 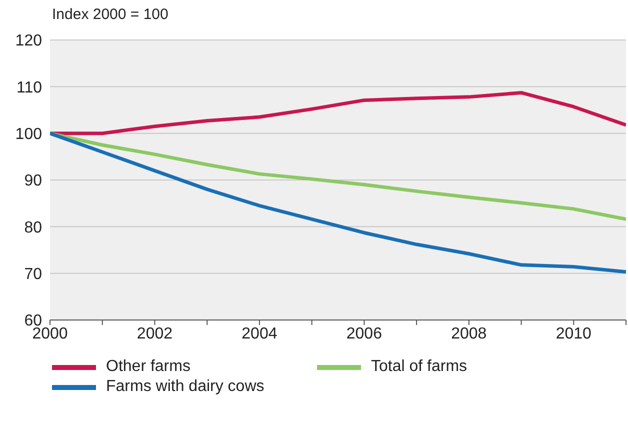 I want to click on line-series, so click(x=338, y=113).